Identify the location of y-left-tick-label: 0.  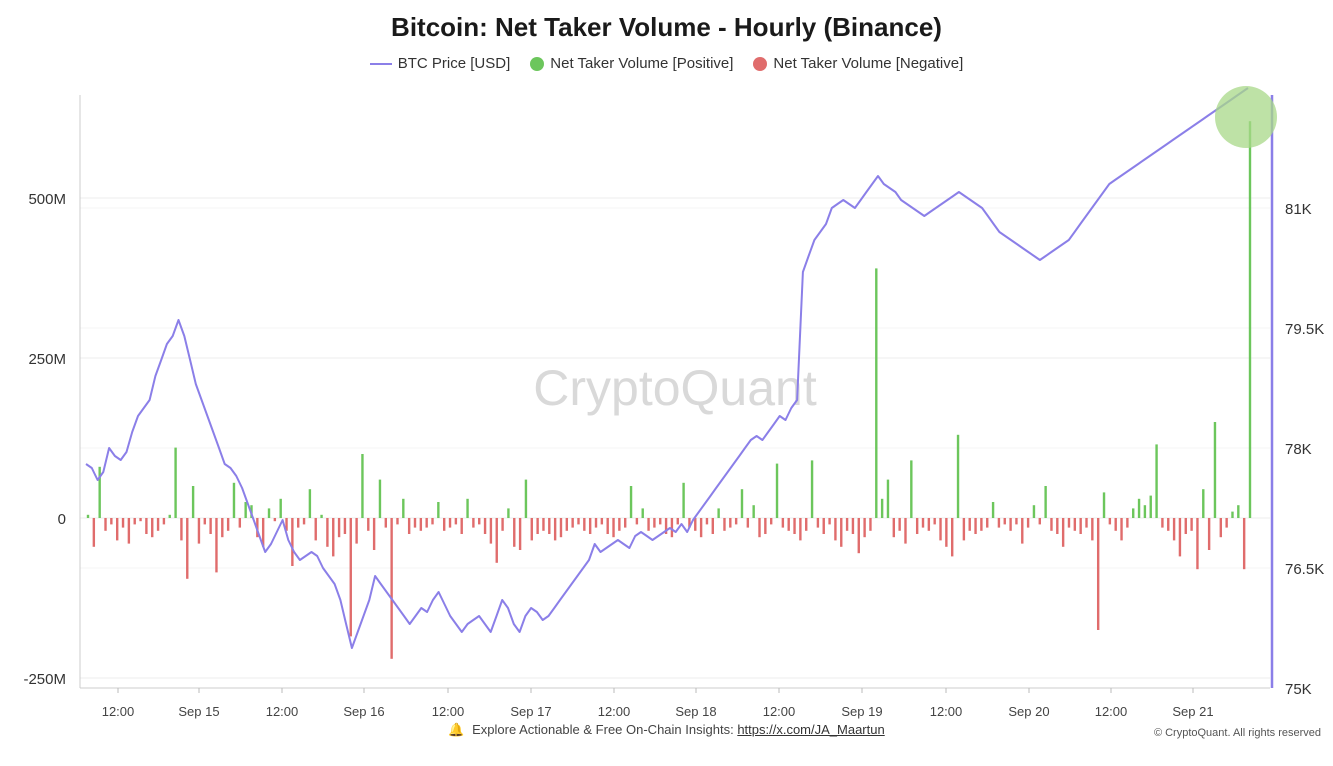
(62, 519).